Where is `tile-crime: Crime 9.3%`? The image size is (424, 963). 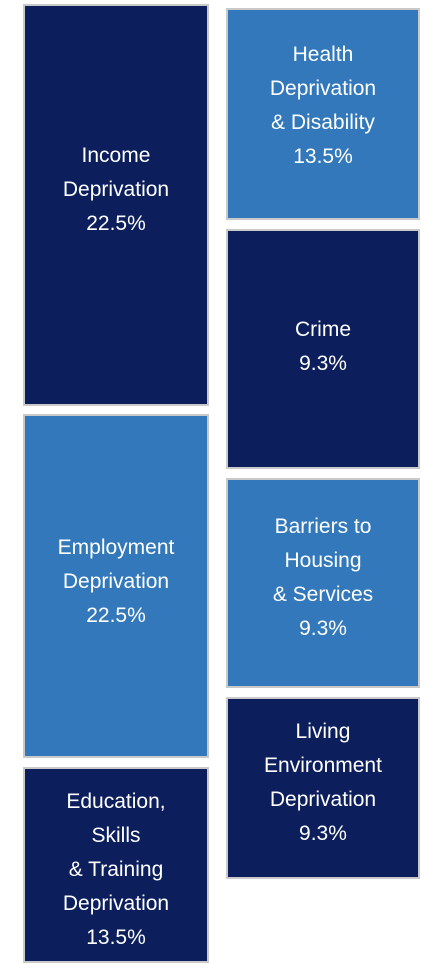 tile-crime: Crime 9.3% is located at coordinates (323, 349).